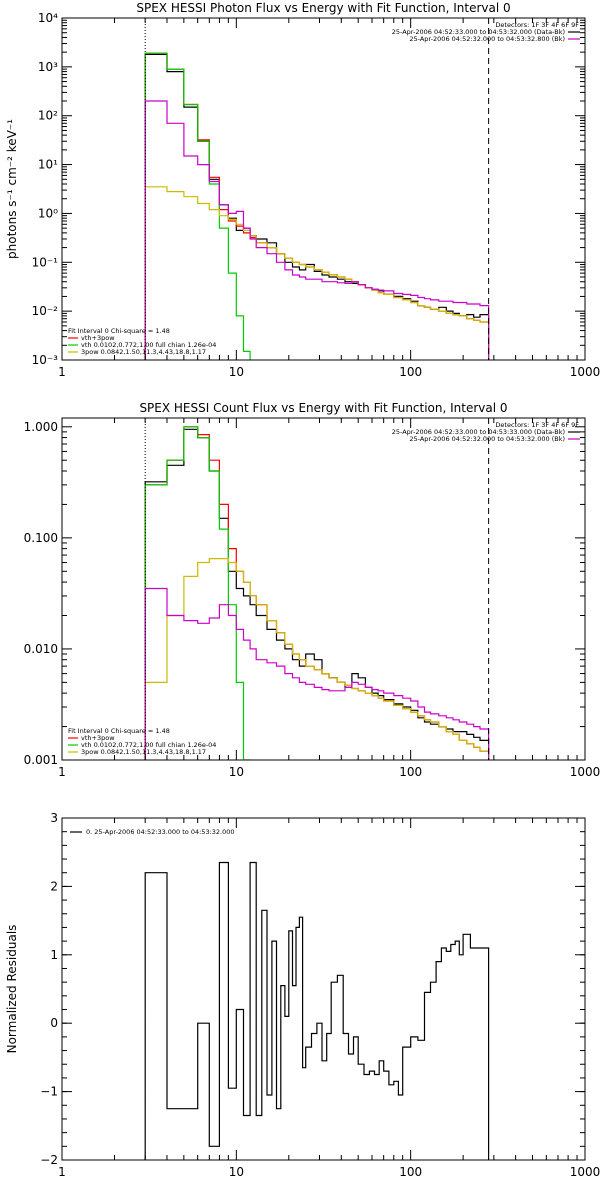 The width and height of the screenshot is (600, 1200). What do you see at coordinates (41, 760) in the screenshot?
I see `y-tick-label: 0.001` at bounding box center [41, 760].